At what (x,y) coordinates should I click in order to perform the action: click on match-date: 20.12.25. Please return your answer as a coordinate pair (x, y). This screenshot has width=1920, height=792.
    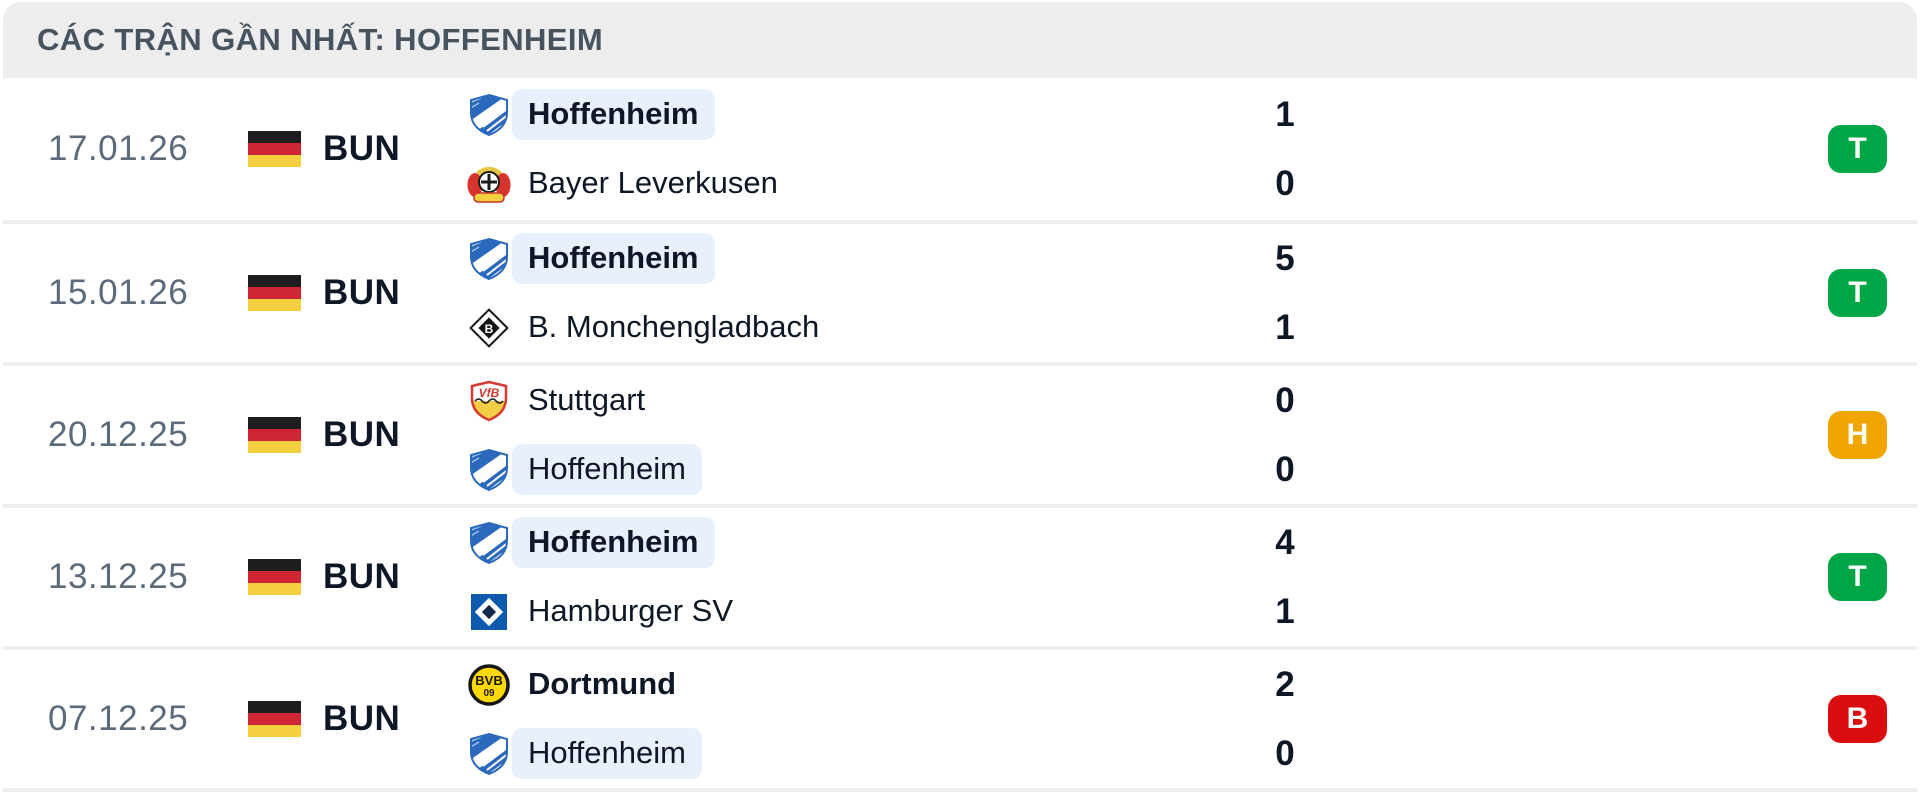
    Looking at the image, I should click on (118, 434).